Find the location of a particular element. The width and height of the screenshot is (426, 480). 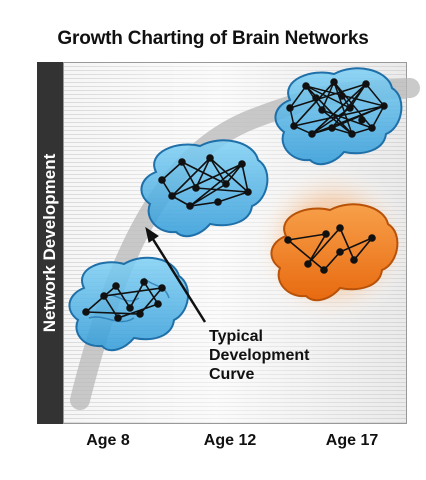

annotation-line: Curve is located at coordinates (232, 374).